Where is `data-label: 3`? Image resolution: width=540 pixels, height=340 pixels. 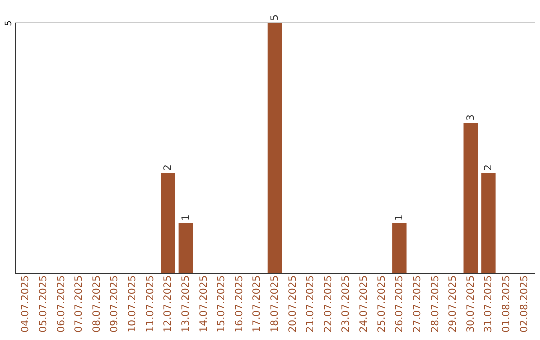
data-label: 3 is located at coordinates (471, 117).